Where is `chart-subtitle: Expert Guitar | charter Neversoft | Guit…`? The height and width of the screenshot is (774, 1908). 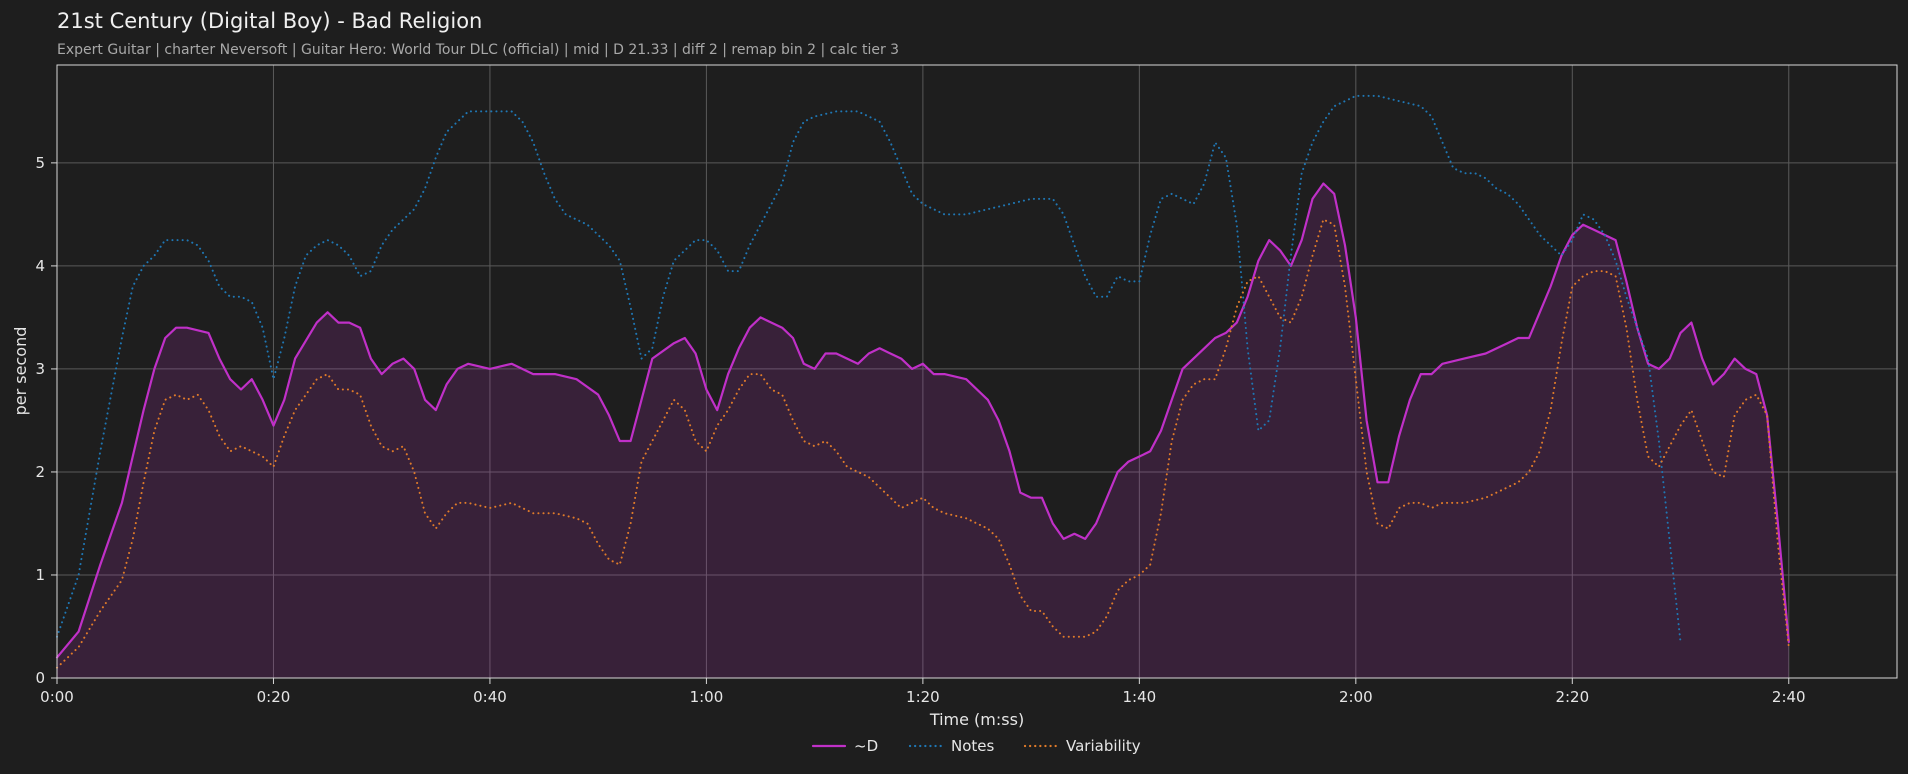 chart-subtitle: Expert Guitar | charter Neversoft | Guit… is located at coordinates (478, 50).